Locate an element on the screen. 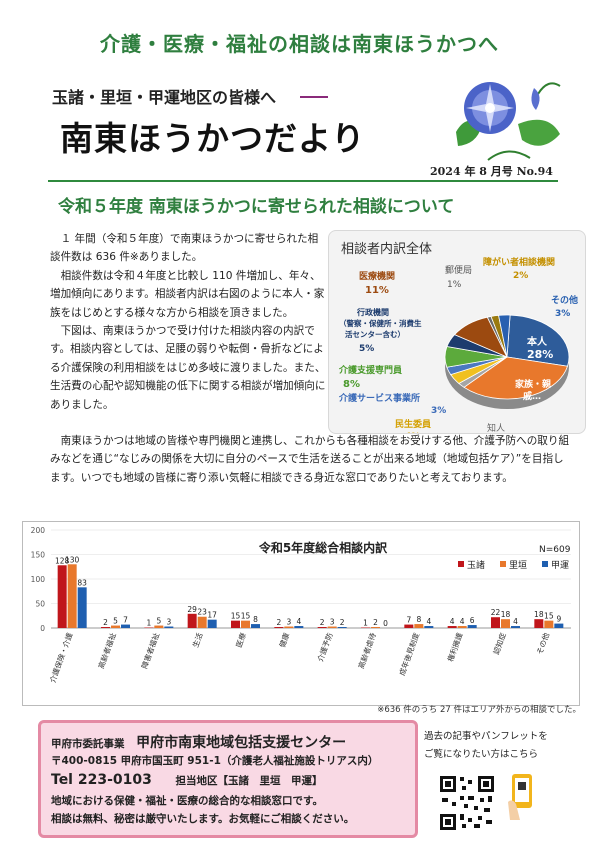  bar-value-label: 17 is located at coordinates (212, 615).